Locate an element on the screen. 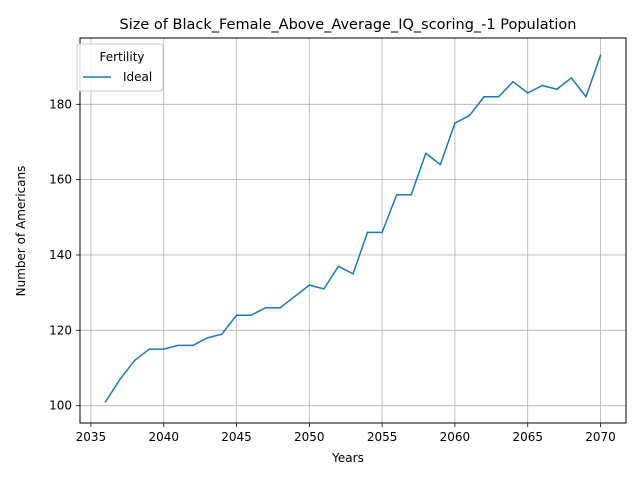 The height and width of the screenshot is (484, 640). legend: Fertility Ideal is located at coordinates (120, 67).